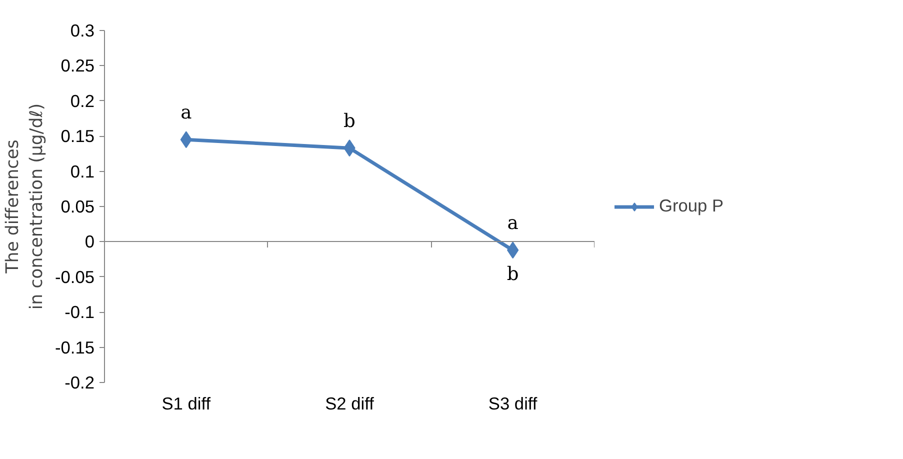 Image resolution: width=903 pixels, height=459 pixels. What do you see at coordinates (349, 404) in the screenshot?
I see `x-tick-label: S2 diff` at bounding box center [349, 404].